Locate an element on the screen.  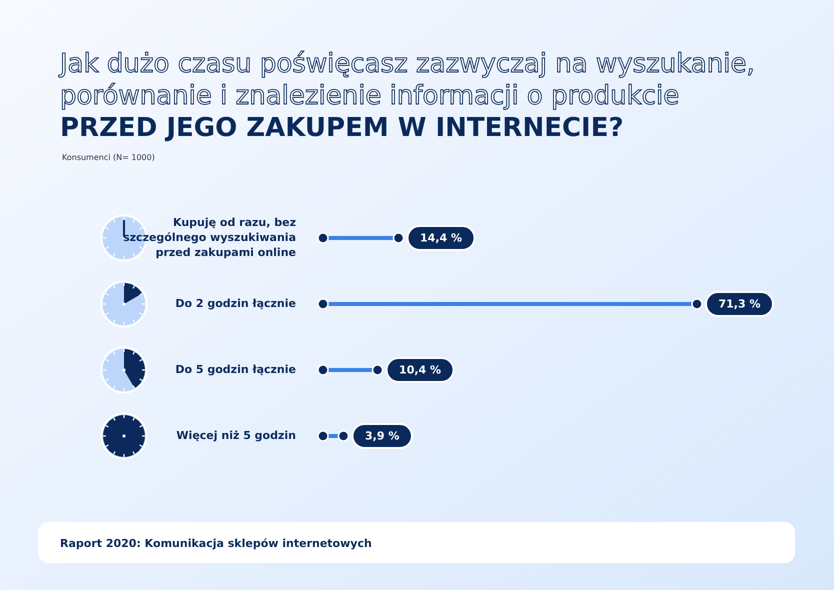
data-label: 14,4 % is located at coordinates (441, 238).